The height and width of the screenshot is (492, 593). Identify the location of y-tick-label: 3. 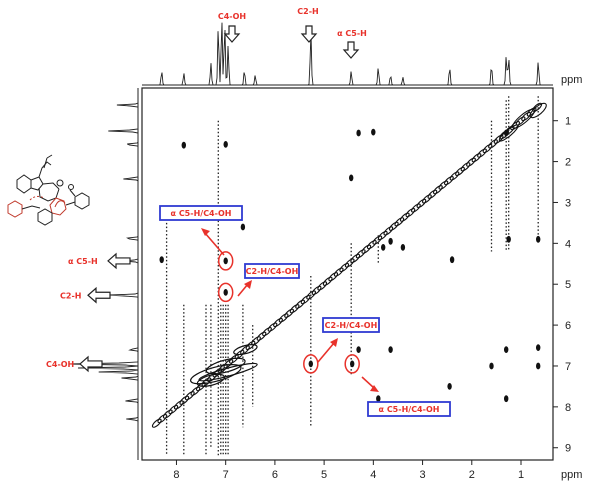
(568, 203).